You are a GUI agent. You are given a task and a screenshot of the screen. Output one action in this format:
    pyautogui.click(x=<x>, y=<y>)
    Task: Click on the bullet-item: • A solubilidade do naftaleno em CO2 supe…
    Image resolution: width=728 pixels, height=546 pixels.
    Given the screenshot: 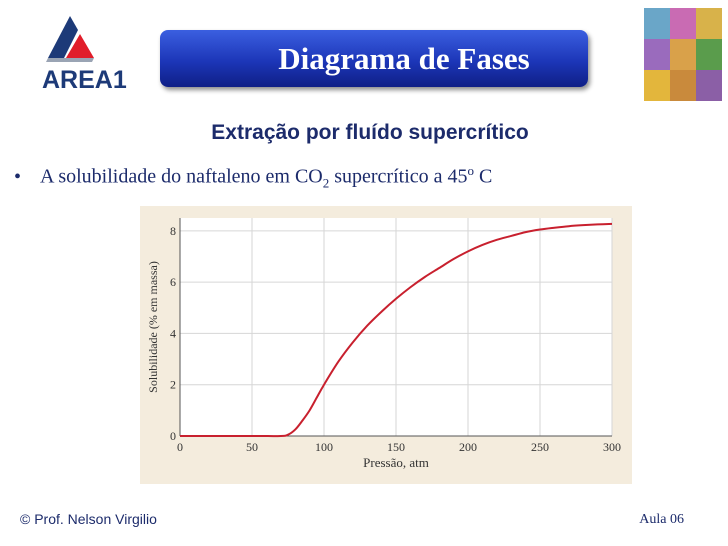 What is the action you would take?
    pyautogui.click(x=253, y=177)
    